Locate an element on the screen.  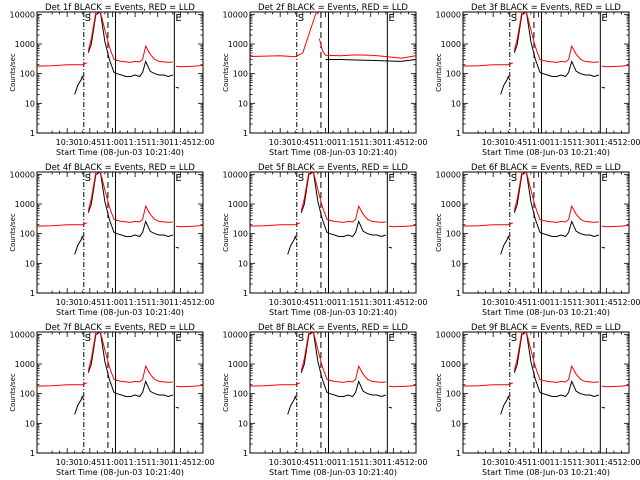
panel-title: Det 5f BLACK = Events, RED = LLD is located at coordinates (333, 168).